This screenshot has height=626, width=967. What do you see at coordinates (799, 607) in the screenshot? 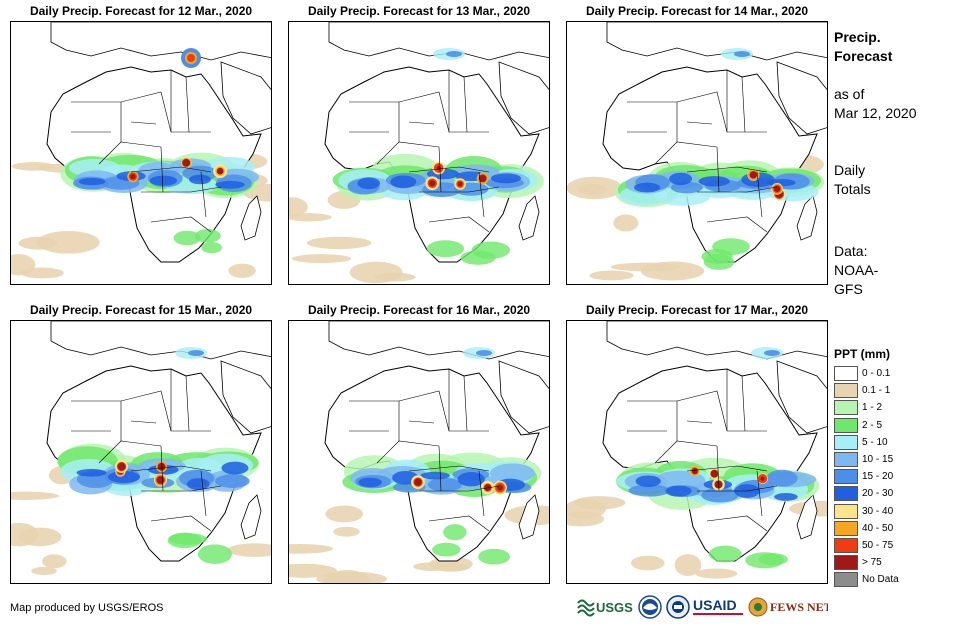
I see `fews-net-logo-text: FEWS NET` at bounding box center [799, 607].